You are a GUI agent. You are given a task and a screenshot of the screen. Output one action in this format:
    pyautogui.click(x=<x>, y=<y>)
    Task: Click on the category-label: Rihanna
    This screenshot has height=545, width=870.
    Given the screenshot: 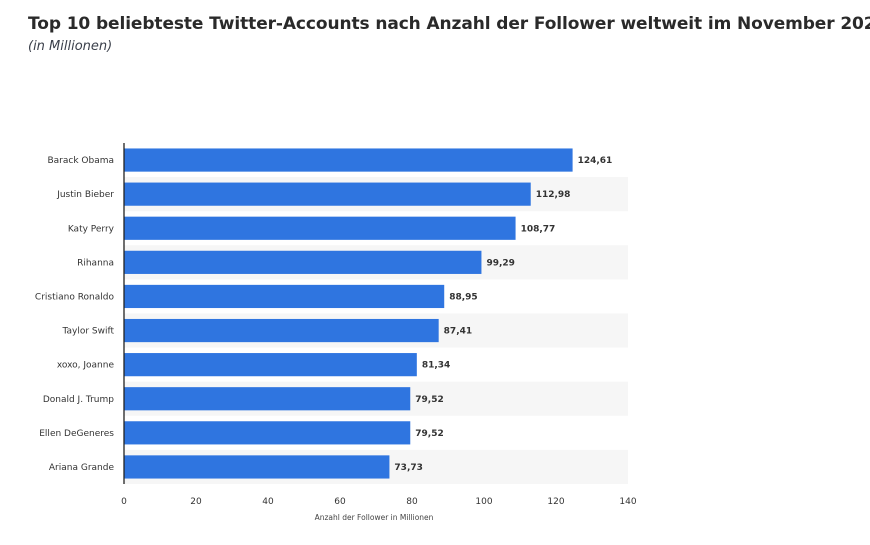 What is the action you would take?
    pyautogui.click(x=95, y=263)
    